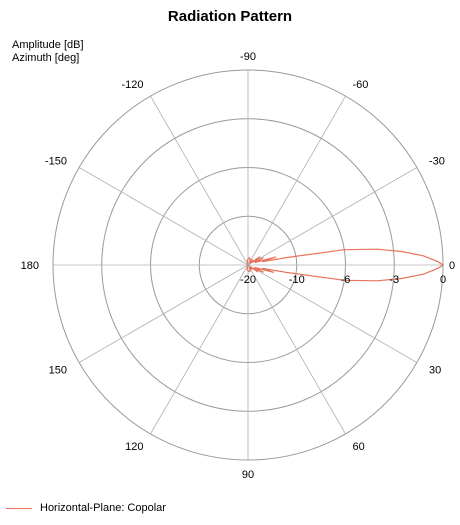 Image resolution: width=460 pixels, height=525 pixels. Describe the element at coordinates (248, 475) in the screenshot. I see `angular-tick-label: 90` at that location.